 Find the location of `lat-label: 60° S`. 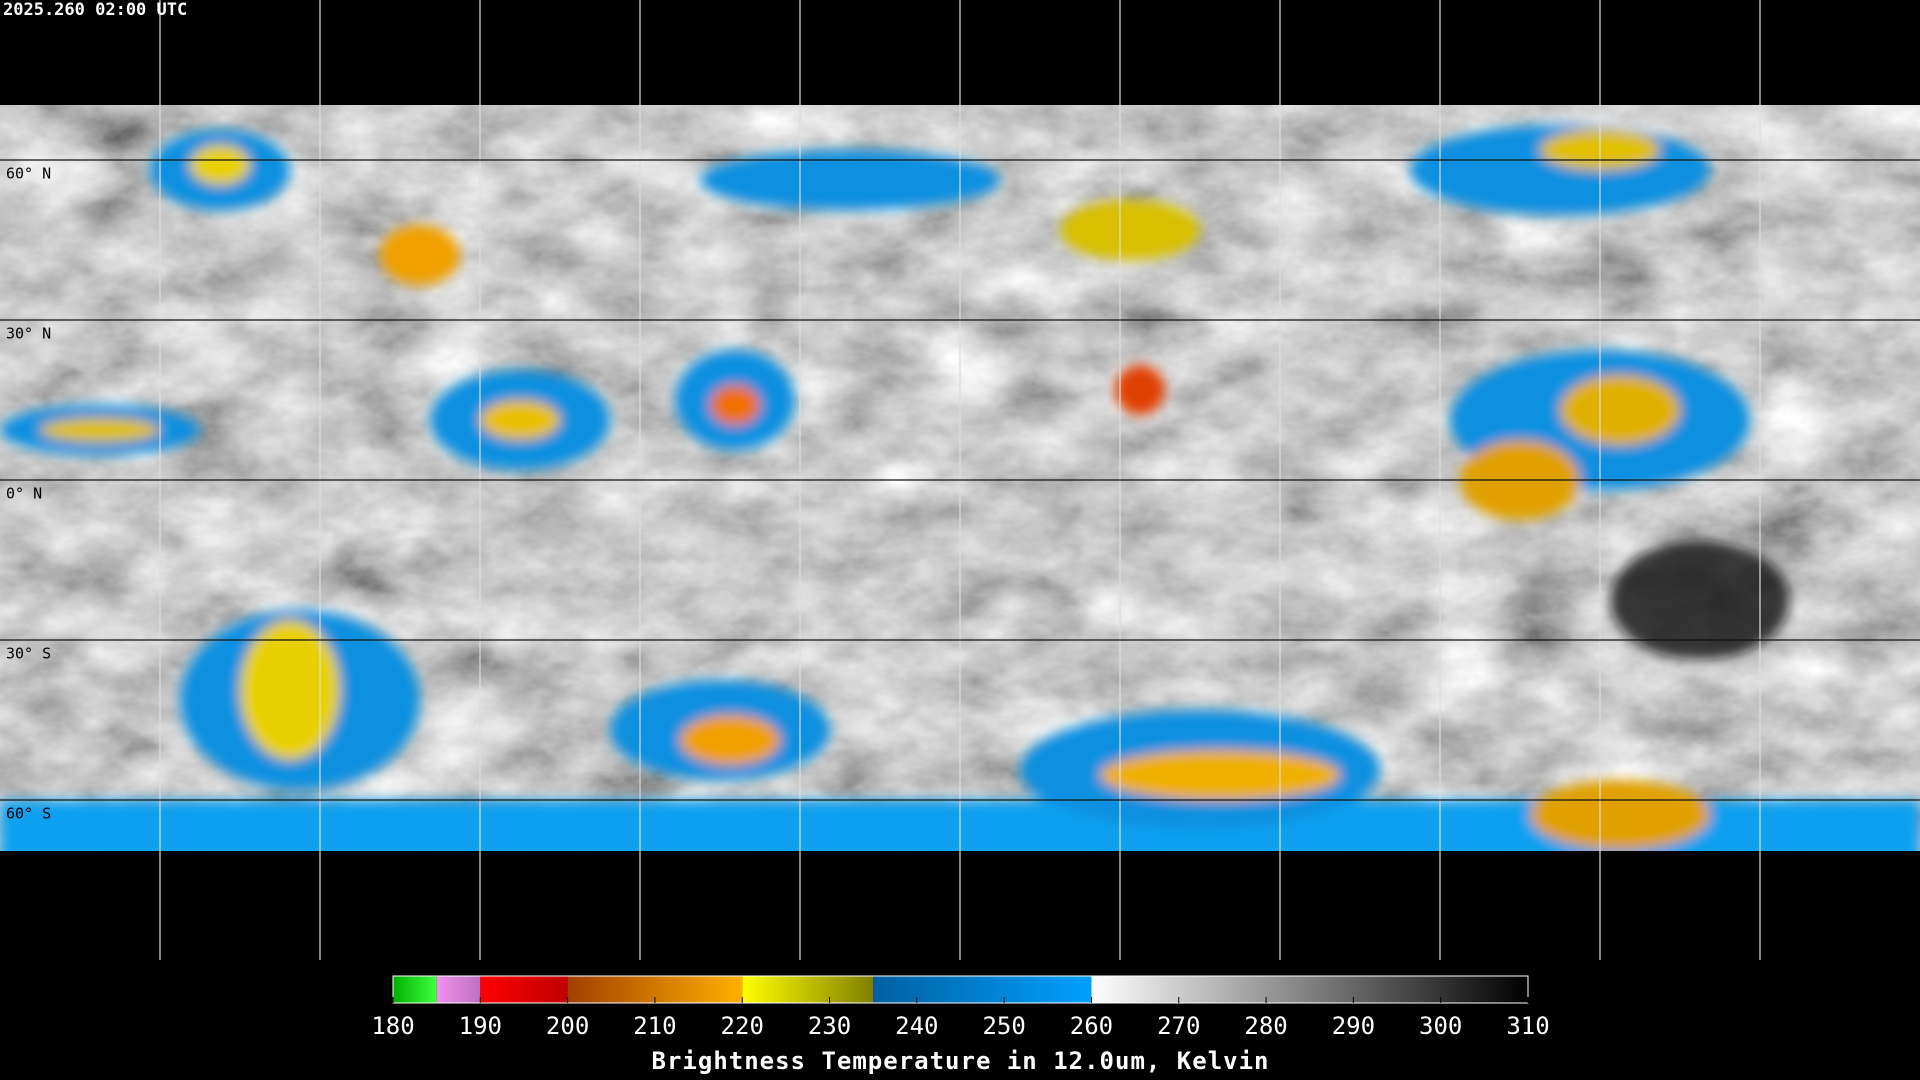

lat-label: 60° S is located at coordinates (28, 814).